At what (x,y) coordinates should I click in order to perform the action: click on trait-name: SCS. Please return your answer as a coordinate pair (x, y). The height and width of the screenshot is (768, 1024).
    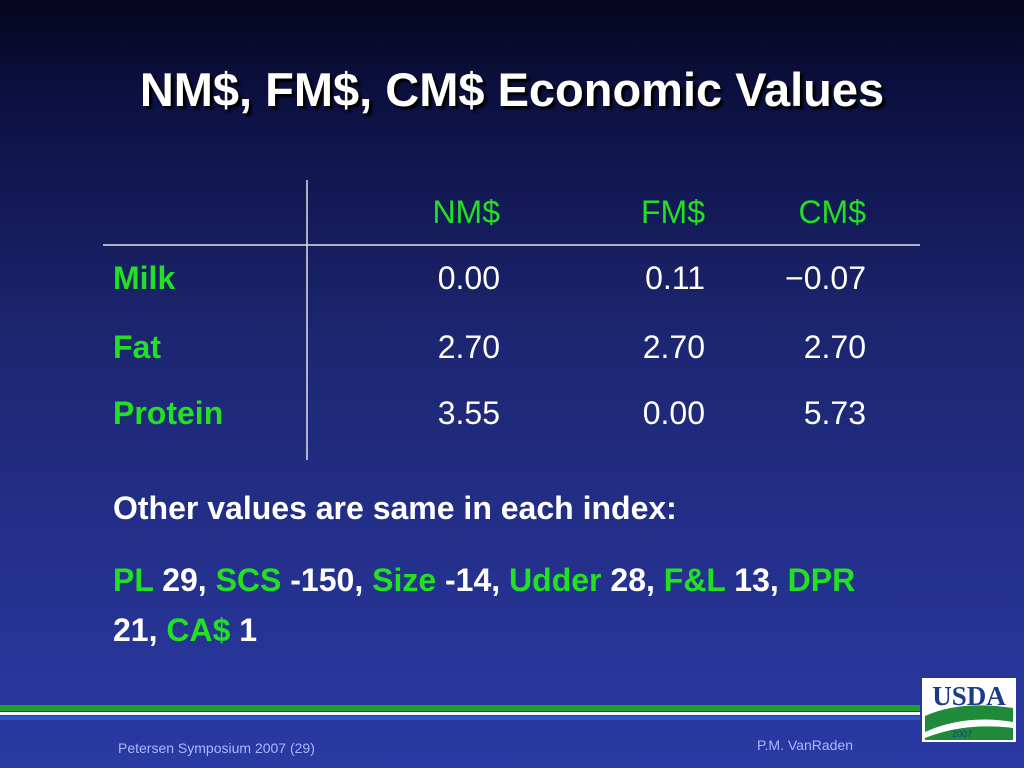
    Looking at the image, I should click on (248, 580).